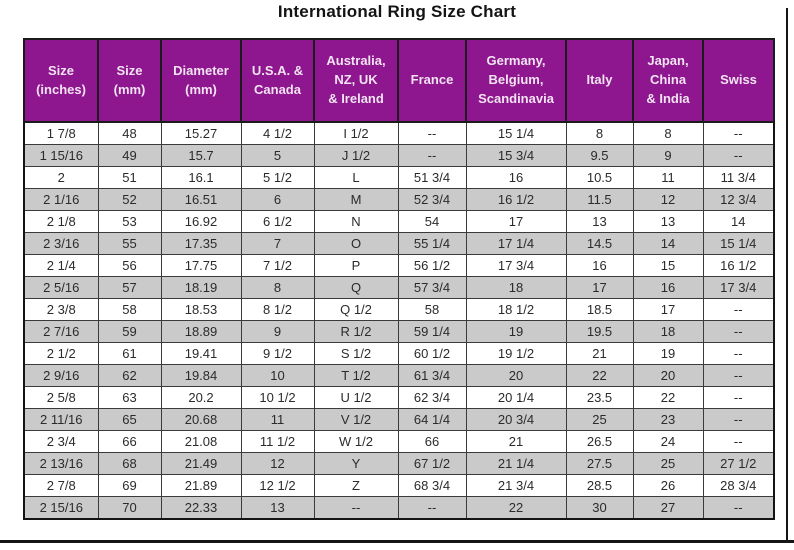 This screenshot has width=794, height=550. I want to click on table-cell: 26, so click(668, 485).